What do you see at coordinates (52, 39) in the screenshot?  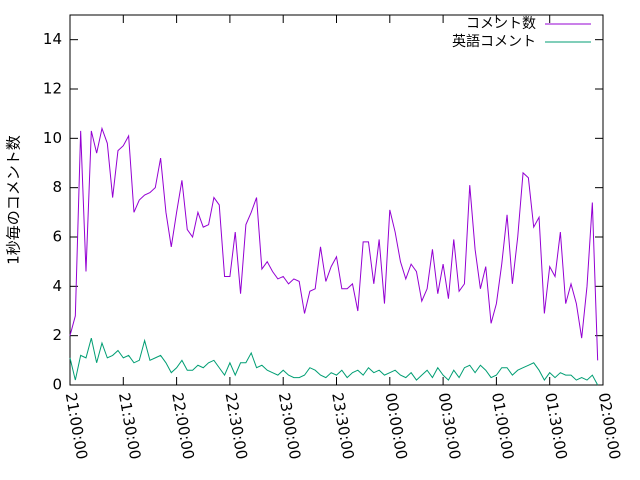 I see `y-tick-label: 14` at bounding box center [52, 39].